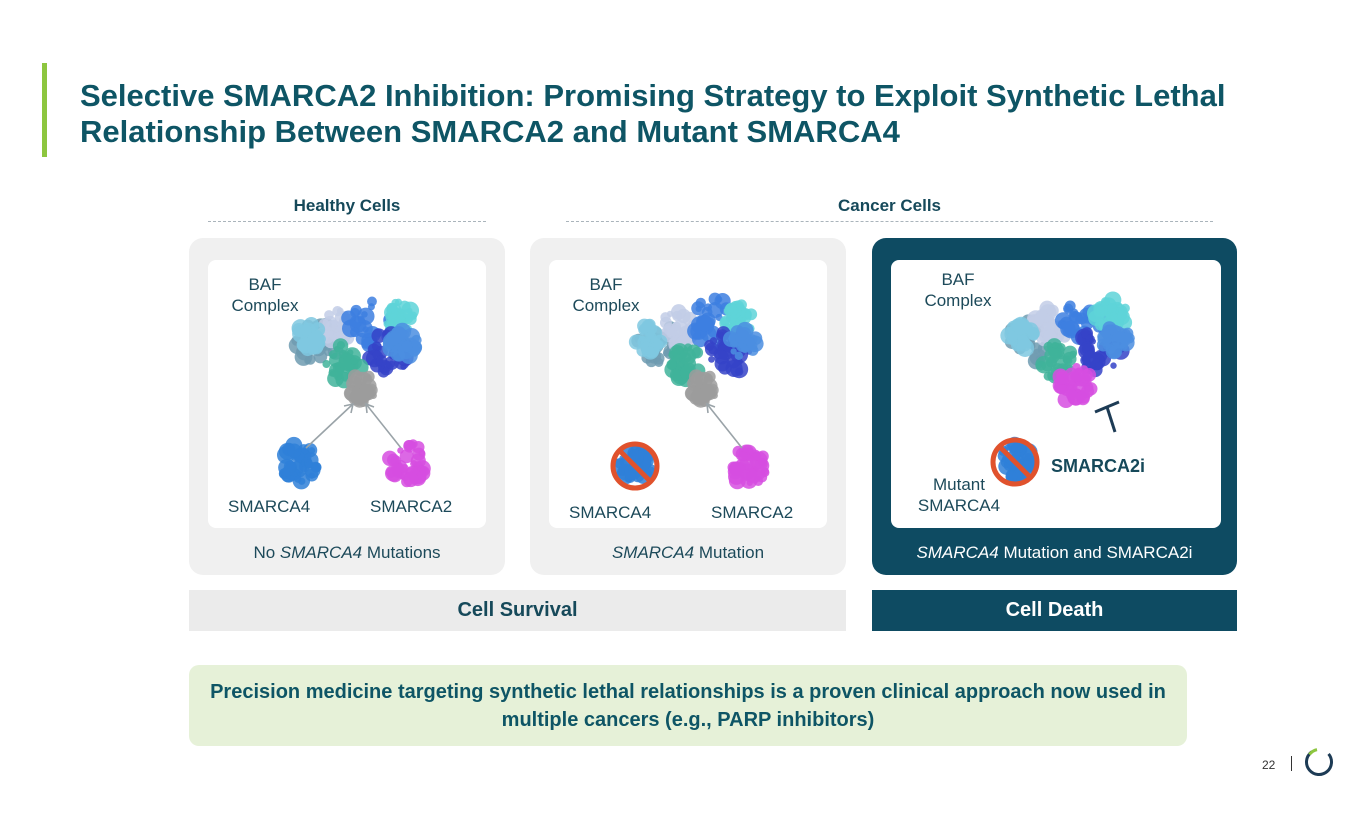  I want to click on divider-cancer, so click(889, 221).